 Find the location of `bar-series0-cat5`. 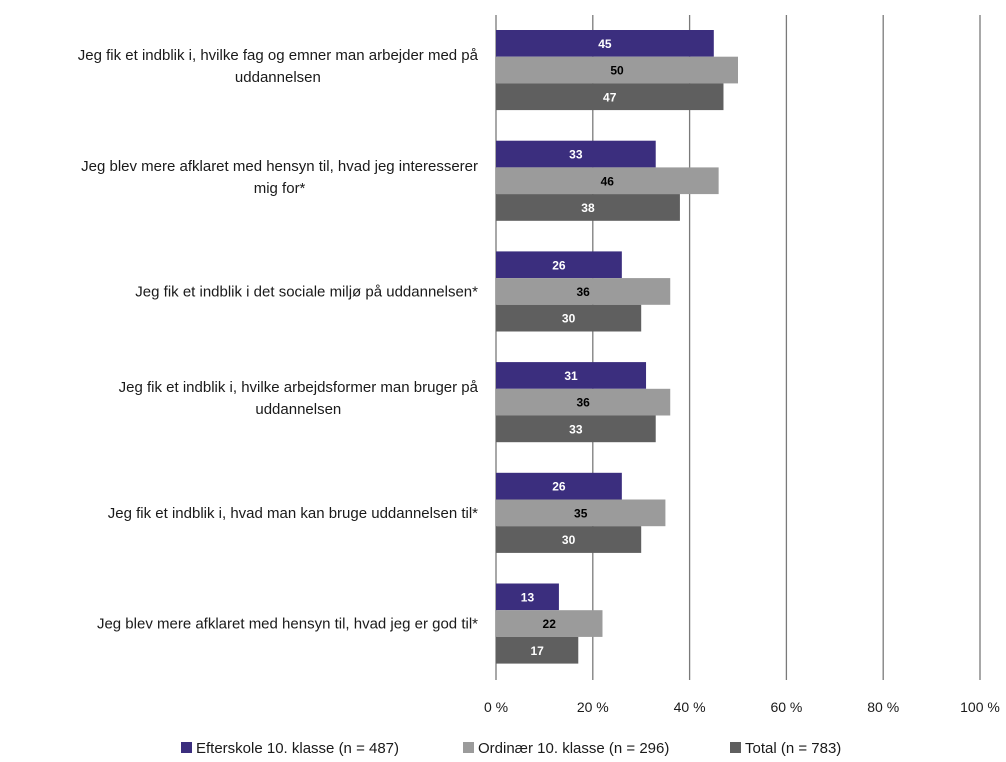

bar-series0-cat5 is located at coordinates (527, 597).